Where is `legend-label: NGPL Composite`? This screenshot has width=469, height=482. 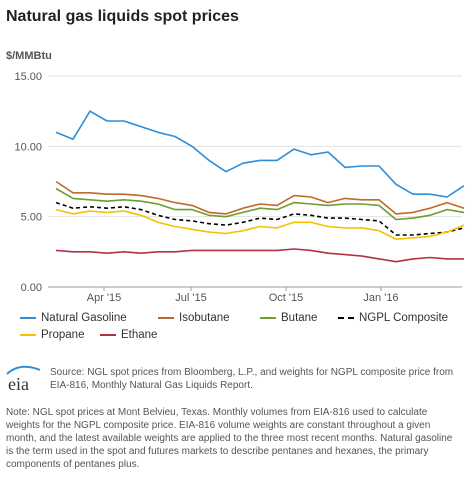
legend-label: NGPL Composite is located at coordinates (404, 318).